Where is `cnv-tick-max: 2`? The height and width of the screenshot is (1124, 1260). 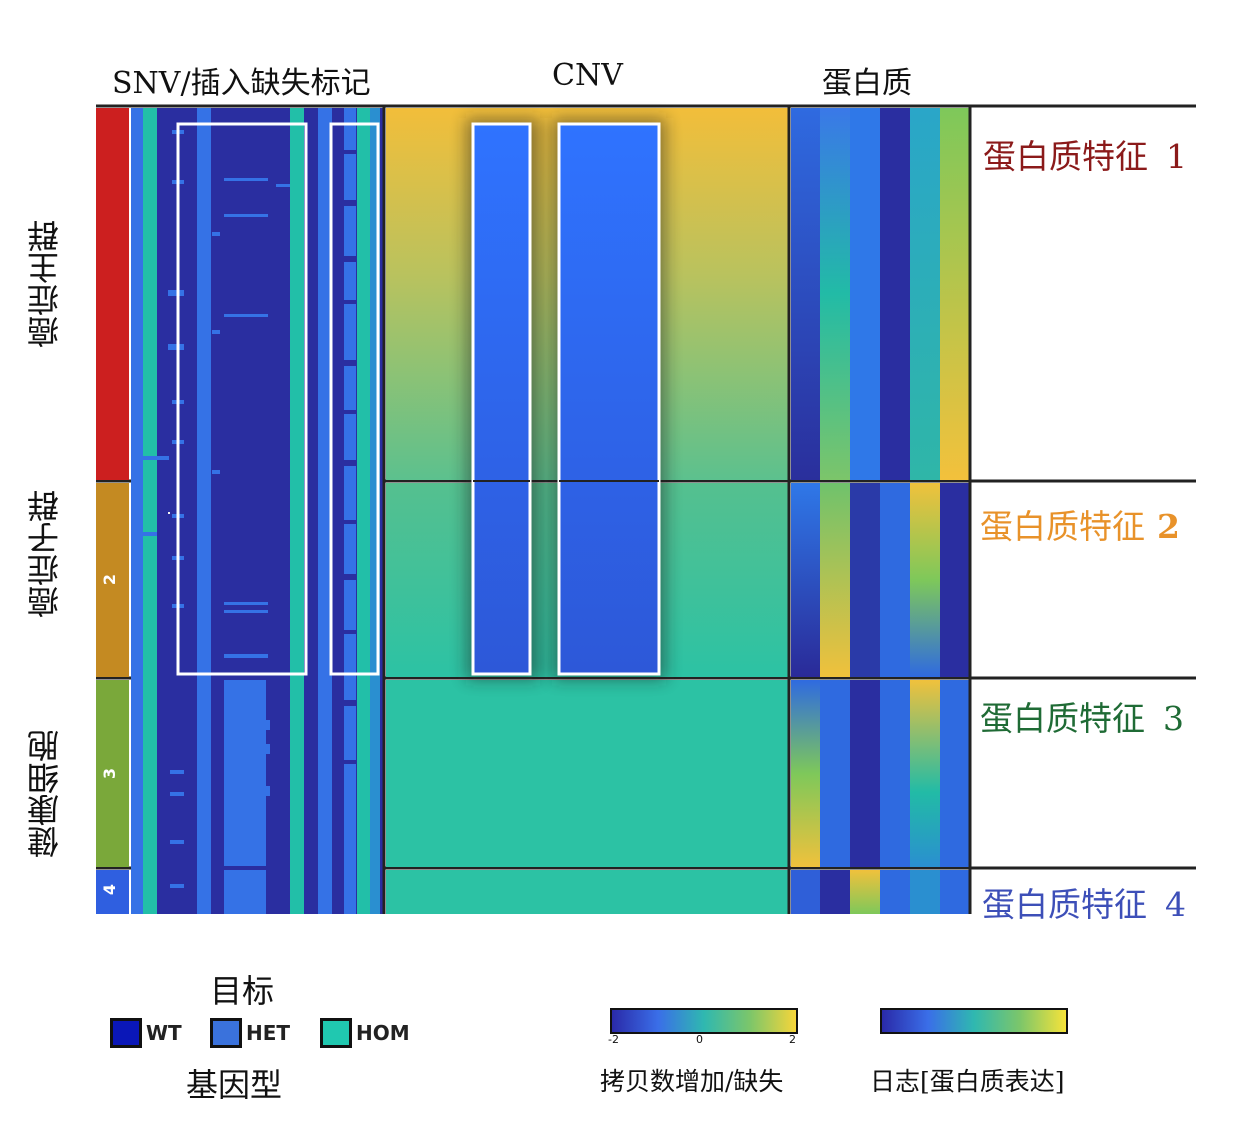 cnv-tick-max: 2 is located at coordinates (792, 1039).